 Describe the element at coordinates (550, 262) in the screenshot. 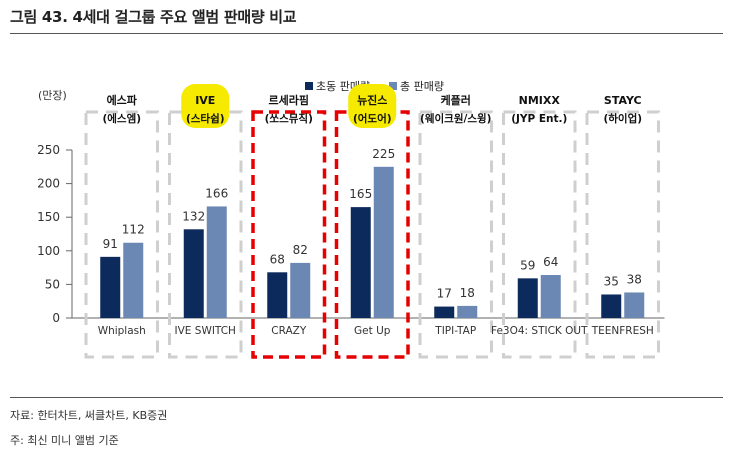

I see `data-label: 64` at that location.